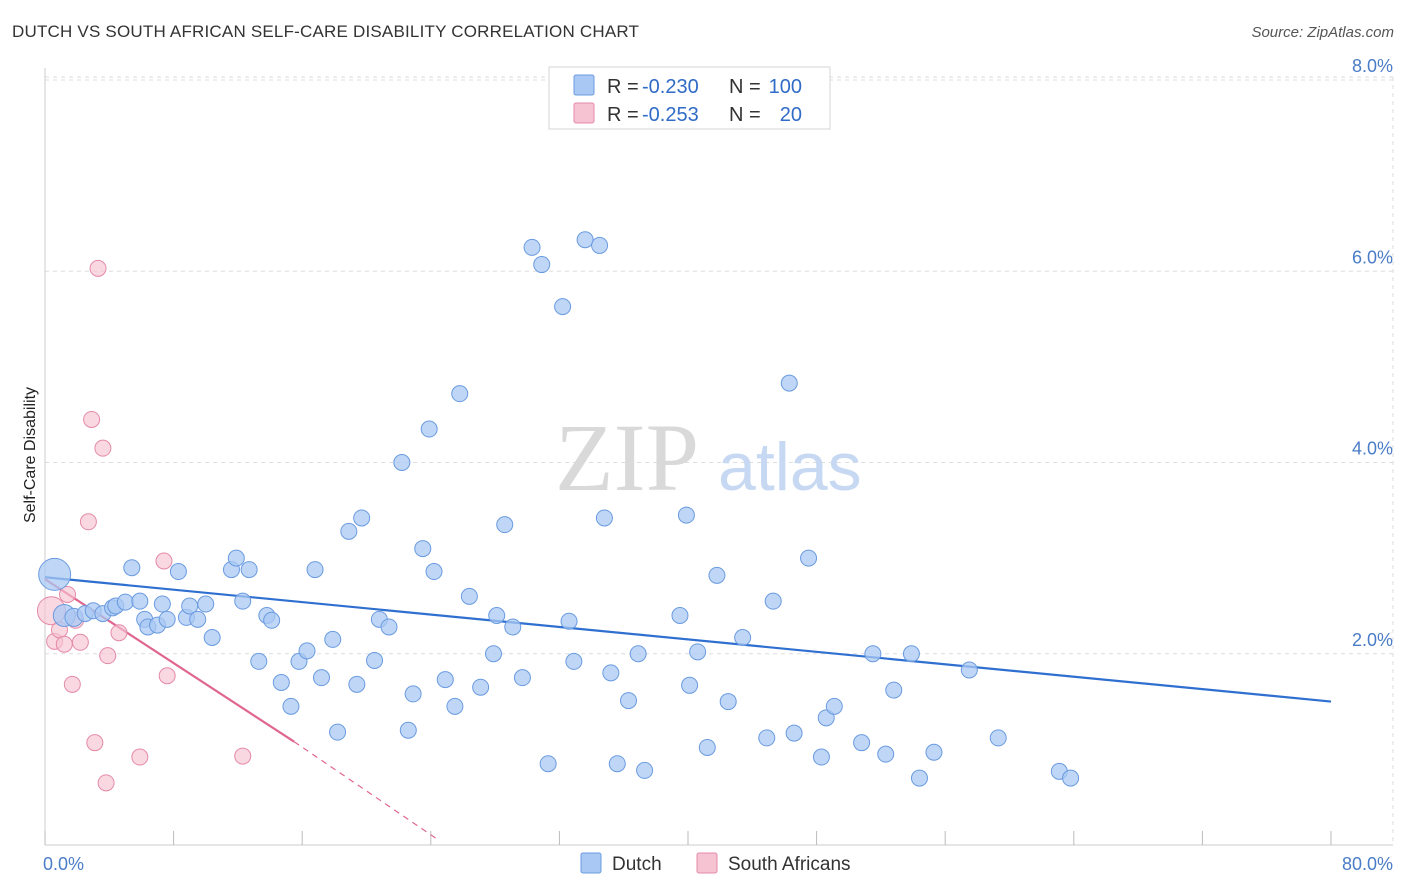 The image size is (1406, 892). Describe the element at coordinates (707, 863) in the screenshot. I see `bottom-legend-swatch-south-africans` at that location.